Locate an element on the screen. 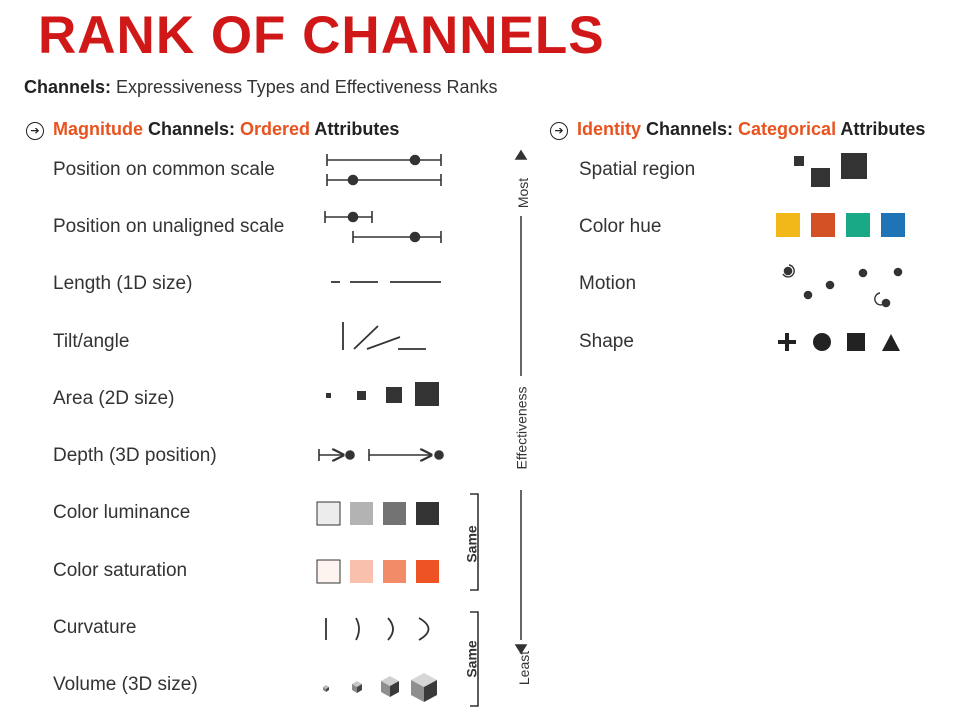  cube-tiny is located at coordinates (326, 688).